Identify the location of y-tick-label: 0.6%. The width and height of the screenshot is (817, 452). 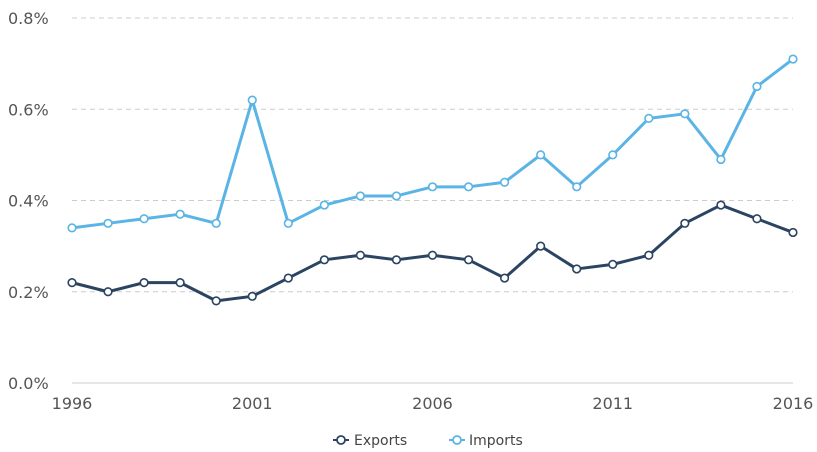
(28, 109).